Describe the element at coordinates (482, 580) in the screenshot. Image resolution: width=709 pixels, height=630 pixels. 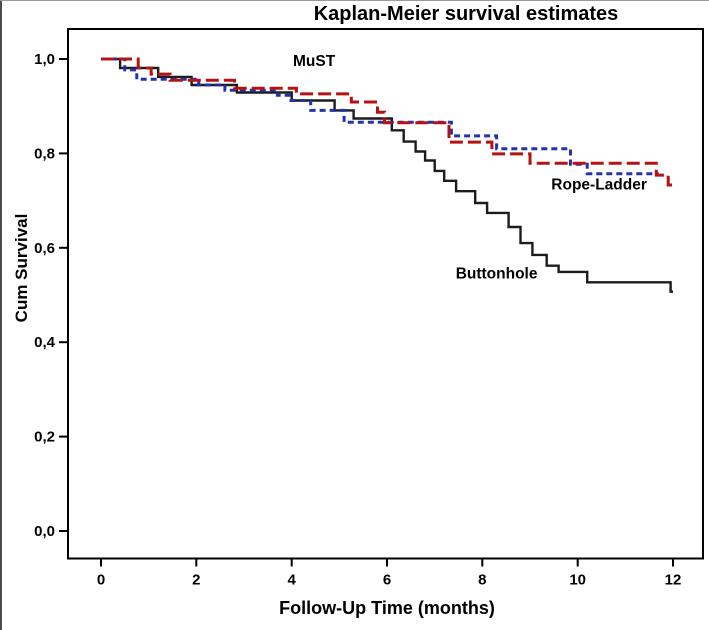
I see `x-tick-label: 8` at that location.